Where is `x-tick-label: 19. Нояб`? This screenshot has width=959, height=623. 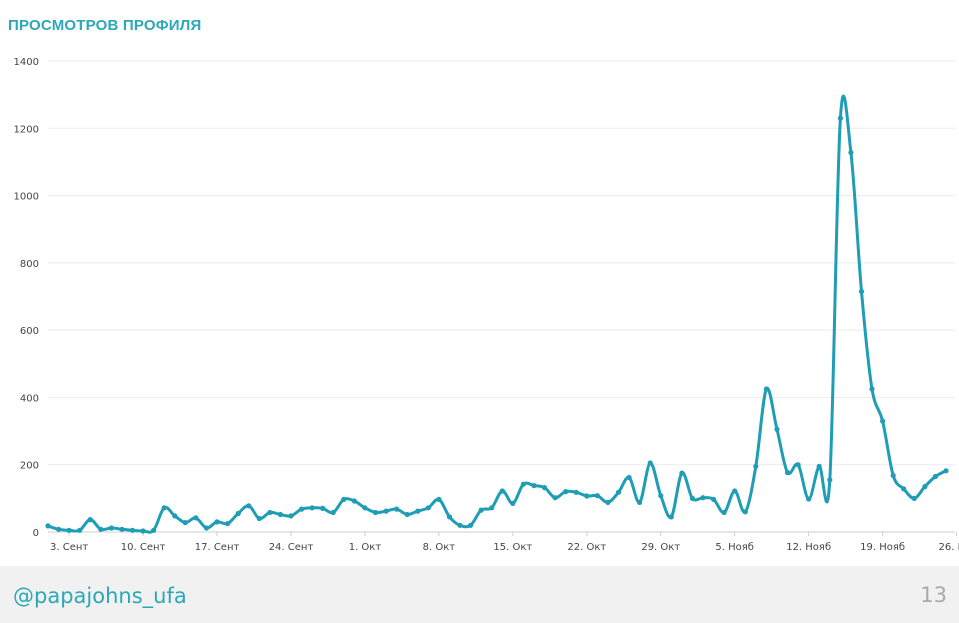 x-tick-label: 19. Нояб is located at coordinates (882, 547).